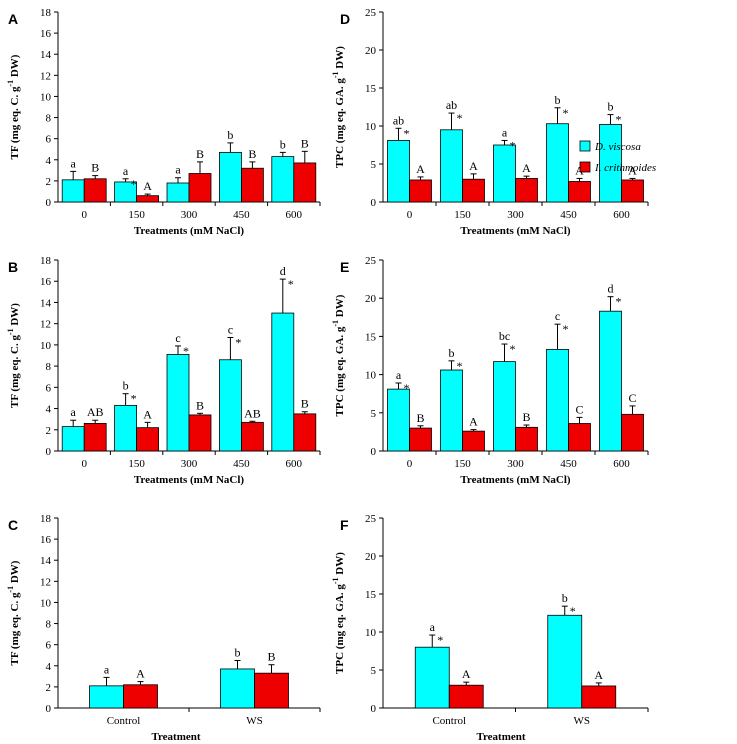  Describe the element at coordinates (283, 271) in the screenshot. I see `significance-letter: d` at that location.